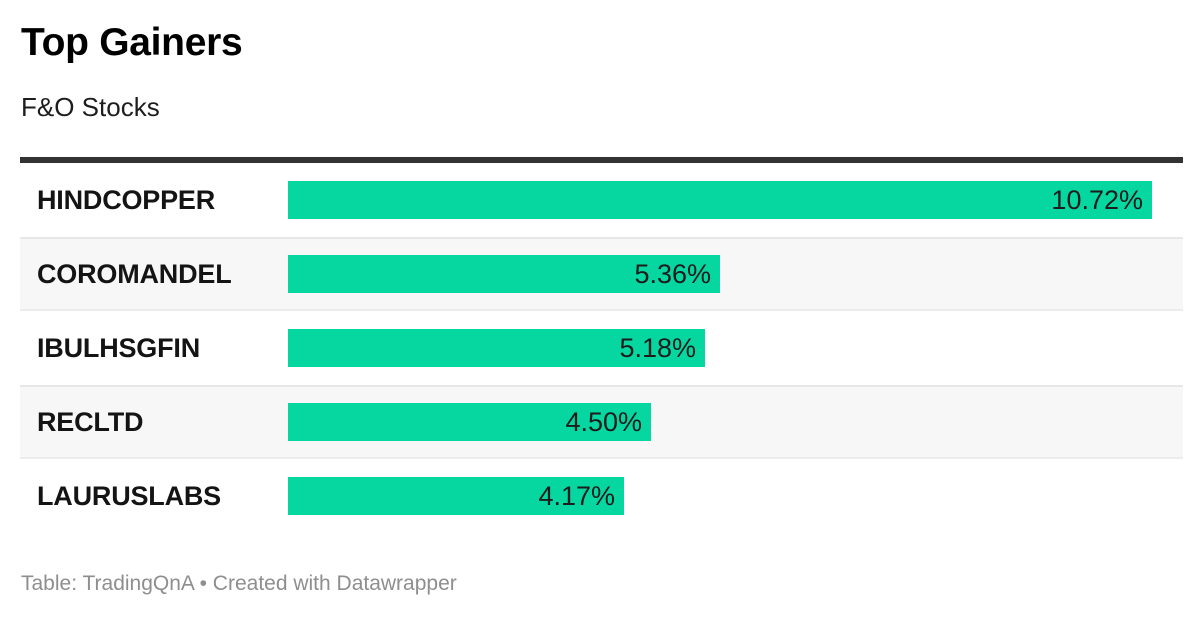  I want to click on bar-track: 10.72%, so click(735, 200).